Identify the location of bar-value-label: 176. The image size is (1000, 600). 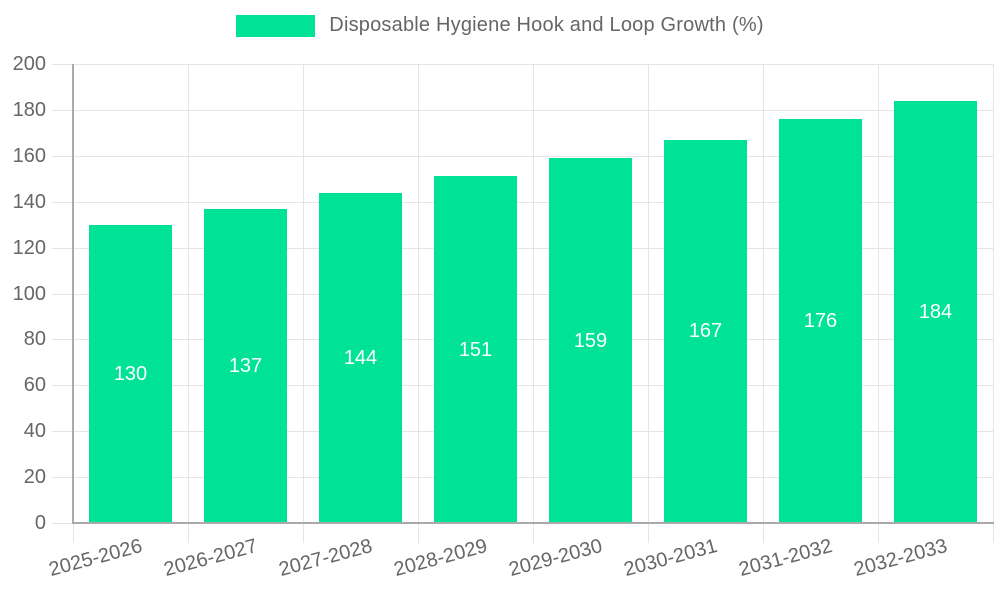
(820, 321).